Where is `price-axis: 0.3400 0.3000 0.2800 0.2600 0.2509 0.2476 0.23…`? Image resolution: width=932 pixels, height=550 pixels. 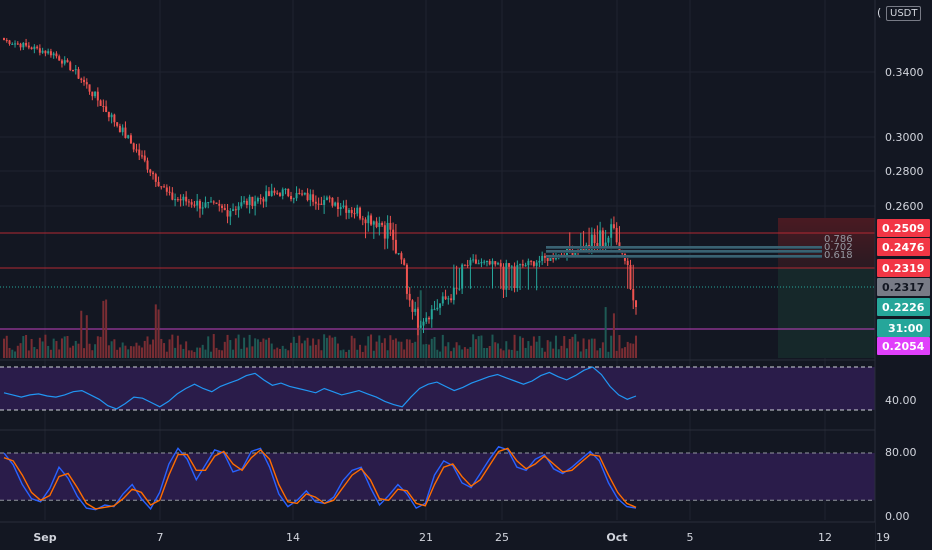 price-axis: 0.3400 0.3000 0.2800 0.2600 0.2509 0.2476 0.23… is located at coordinates (903, 275).